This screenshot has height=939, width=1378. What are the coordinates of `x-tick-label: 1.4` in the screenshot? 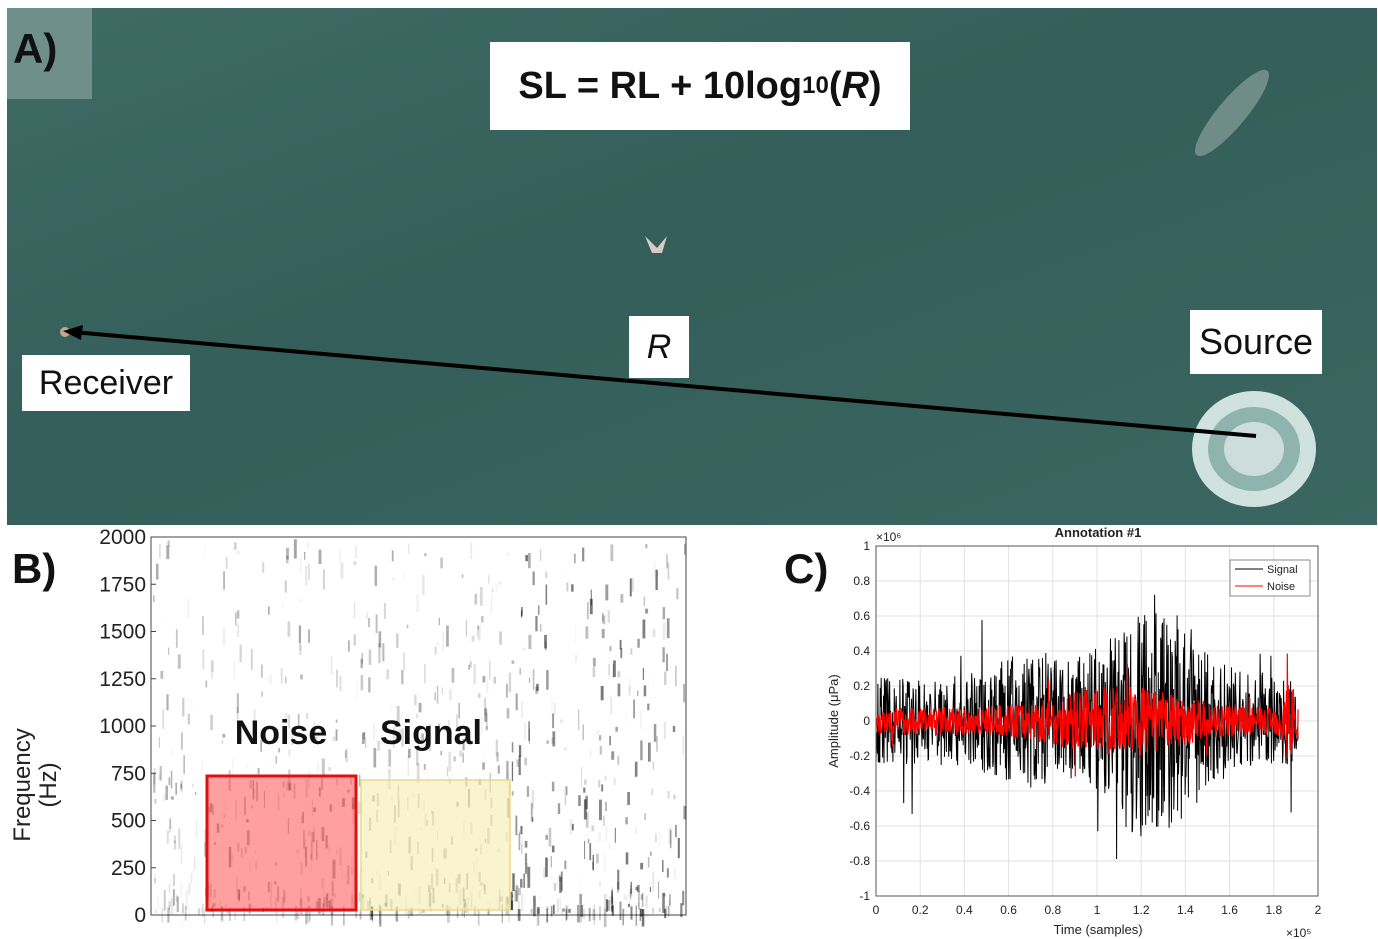 It's located at (1185, 910).